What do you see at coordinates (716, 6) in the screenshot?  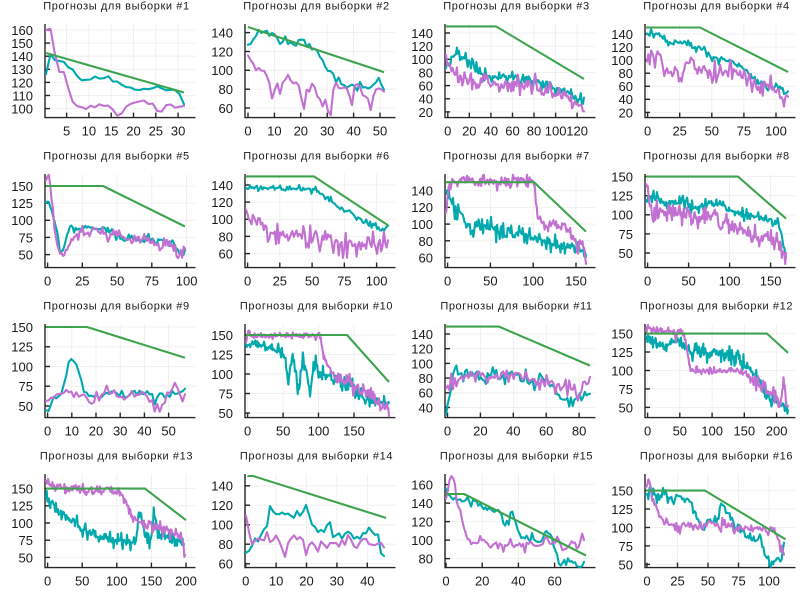 I see `svg-text: Прогнозы для выборки #4` at bounding box center [716, 6].